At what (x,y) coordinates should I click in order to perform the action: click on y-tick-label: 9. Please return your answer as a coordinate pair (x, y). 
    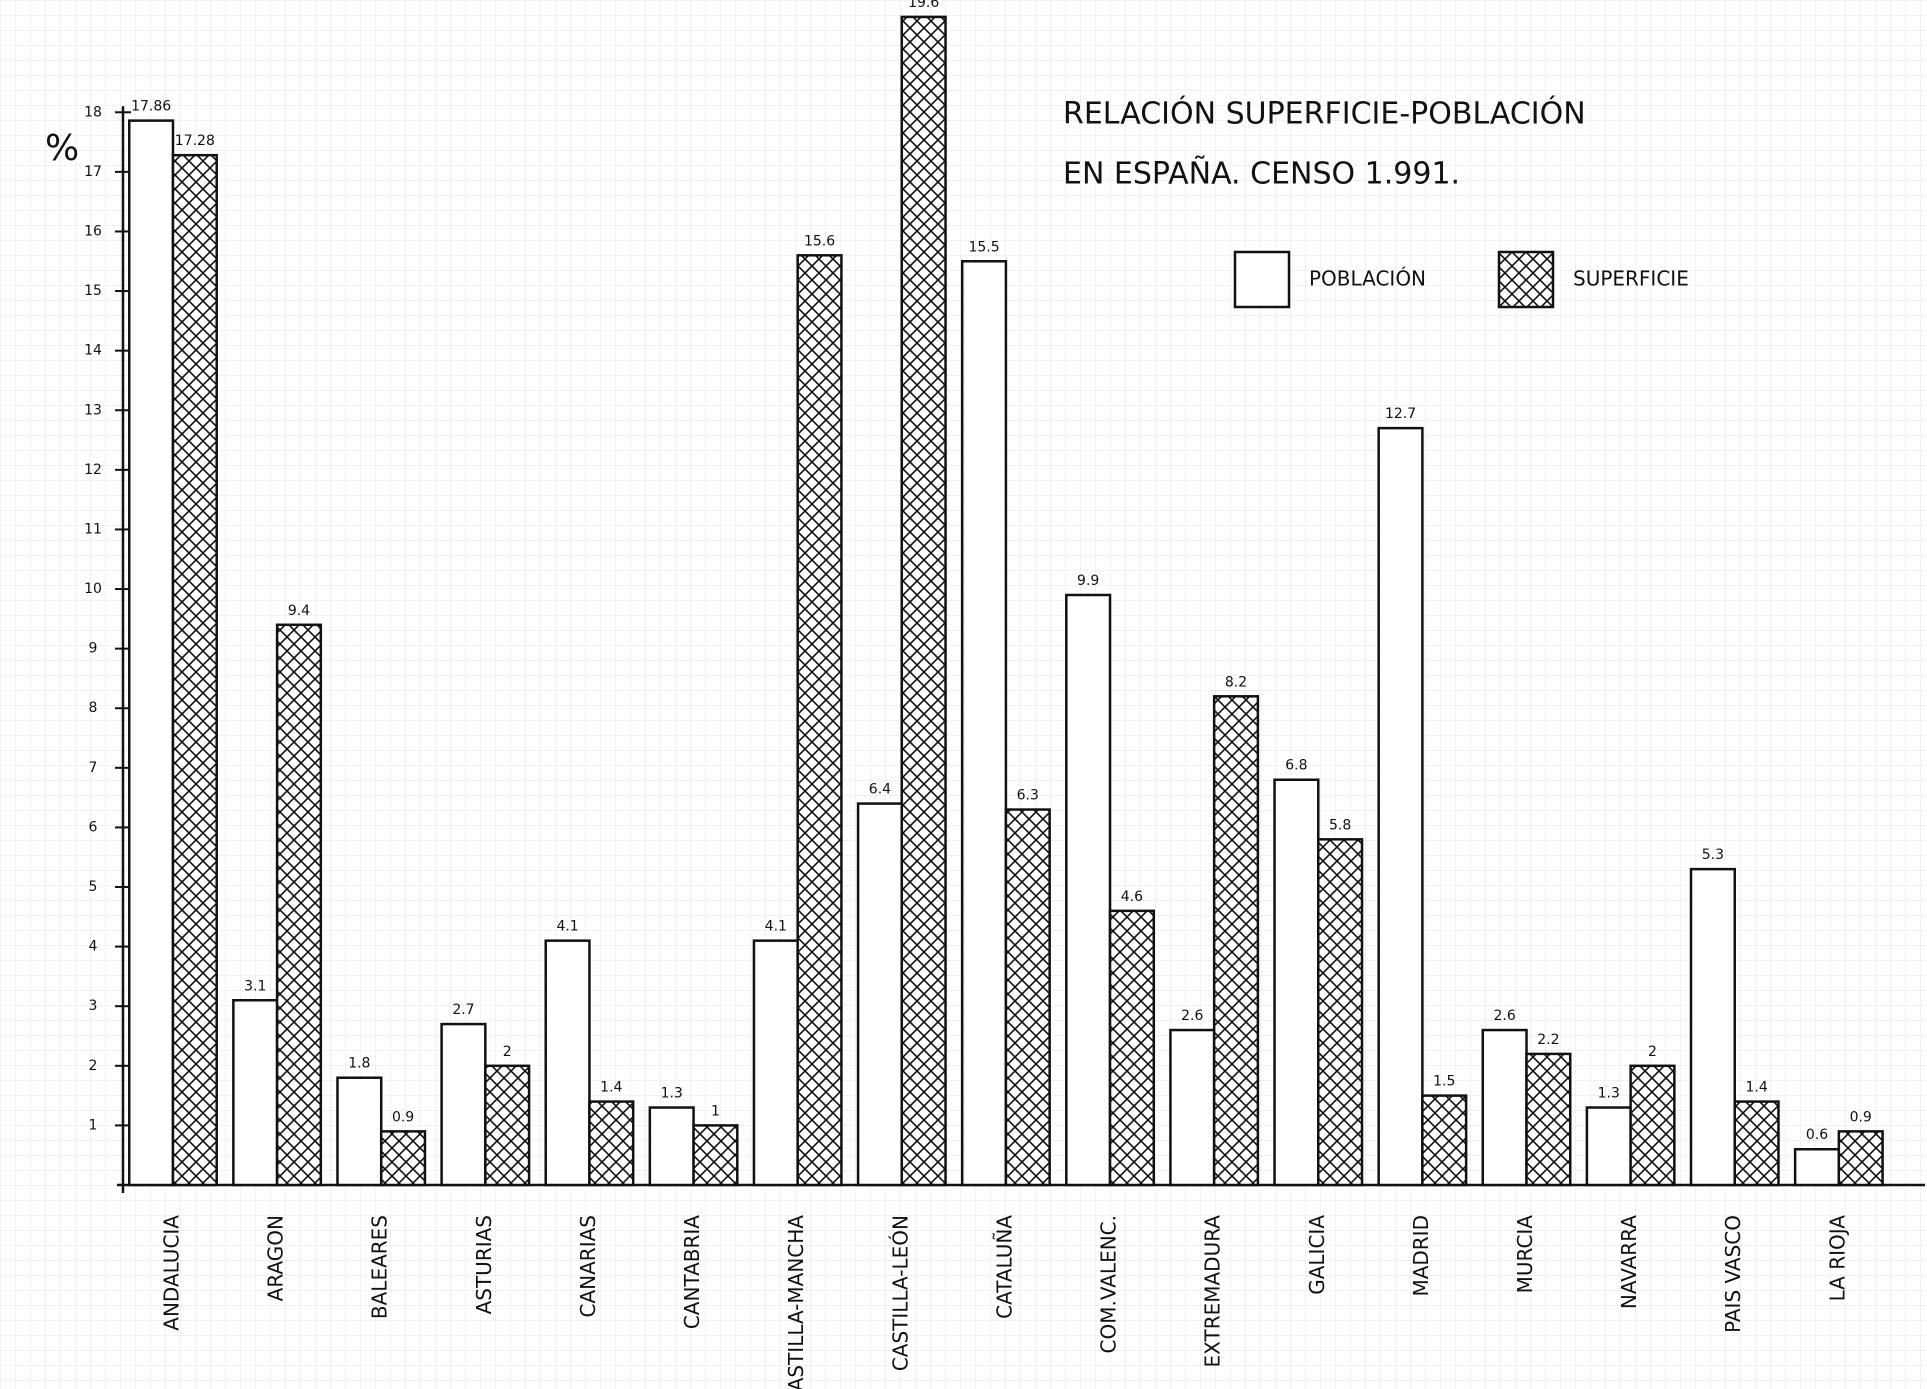
    Looking at the image, I should click on (93, 649).